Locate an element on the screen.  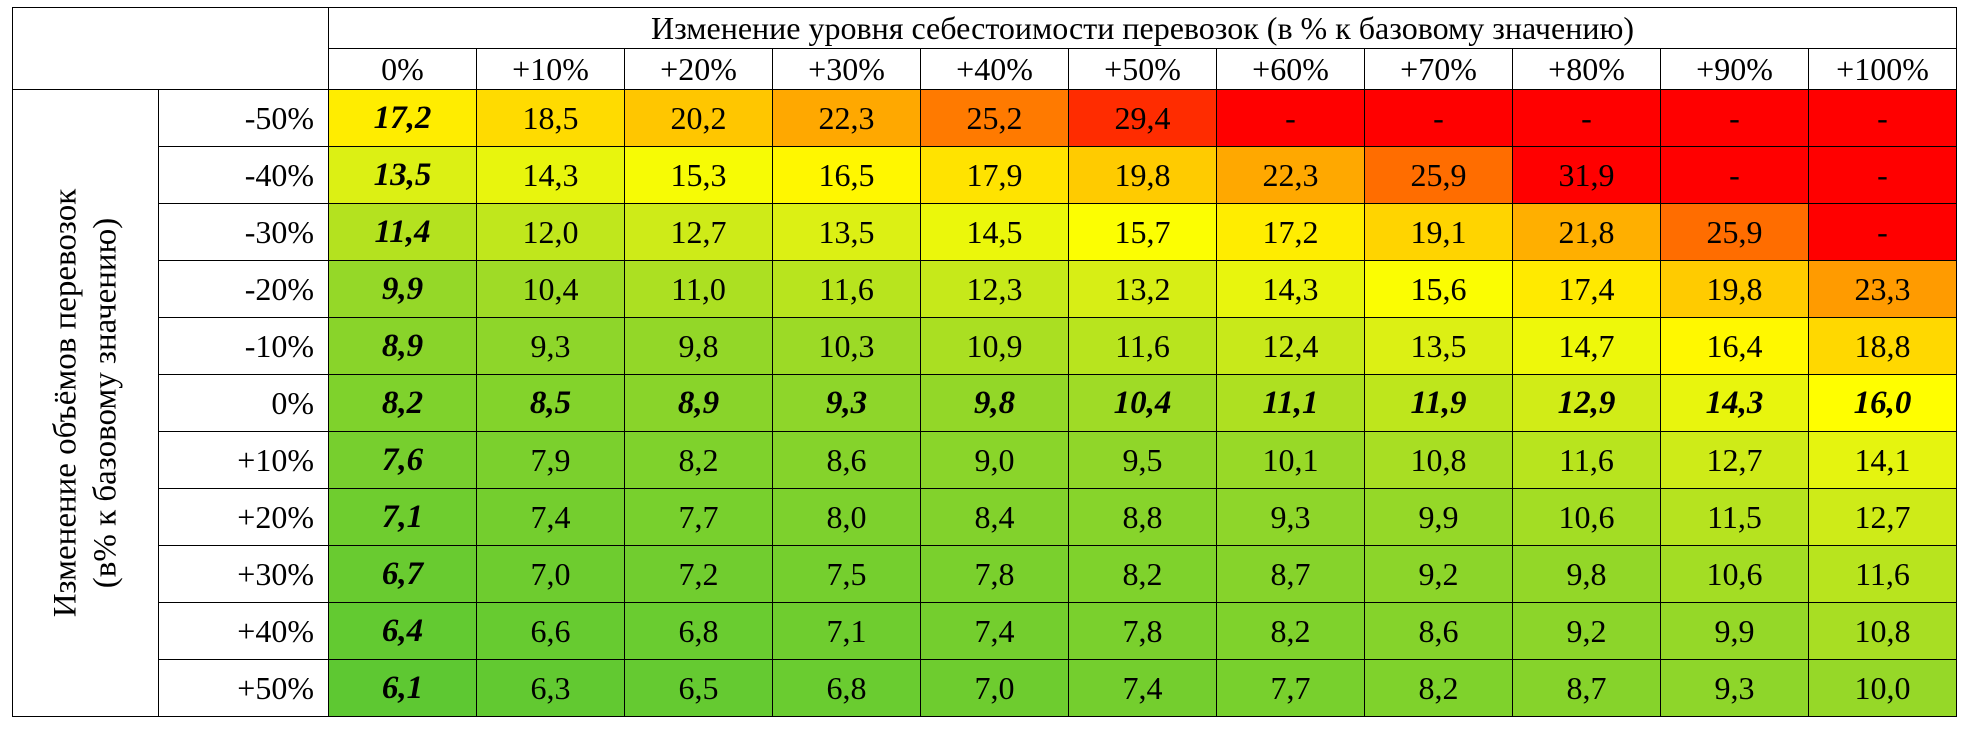
heatmap-cell: 6,7 is located at coordinates (402, 574).